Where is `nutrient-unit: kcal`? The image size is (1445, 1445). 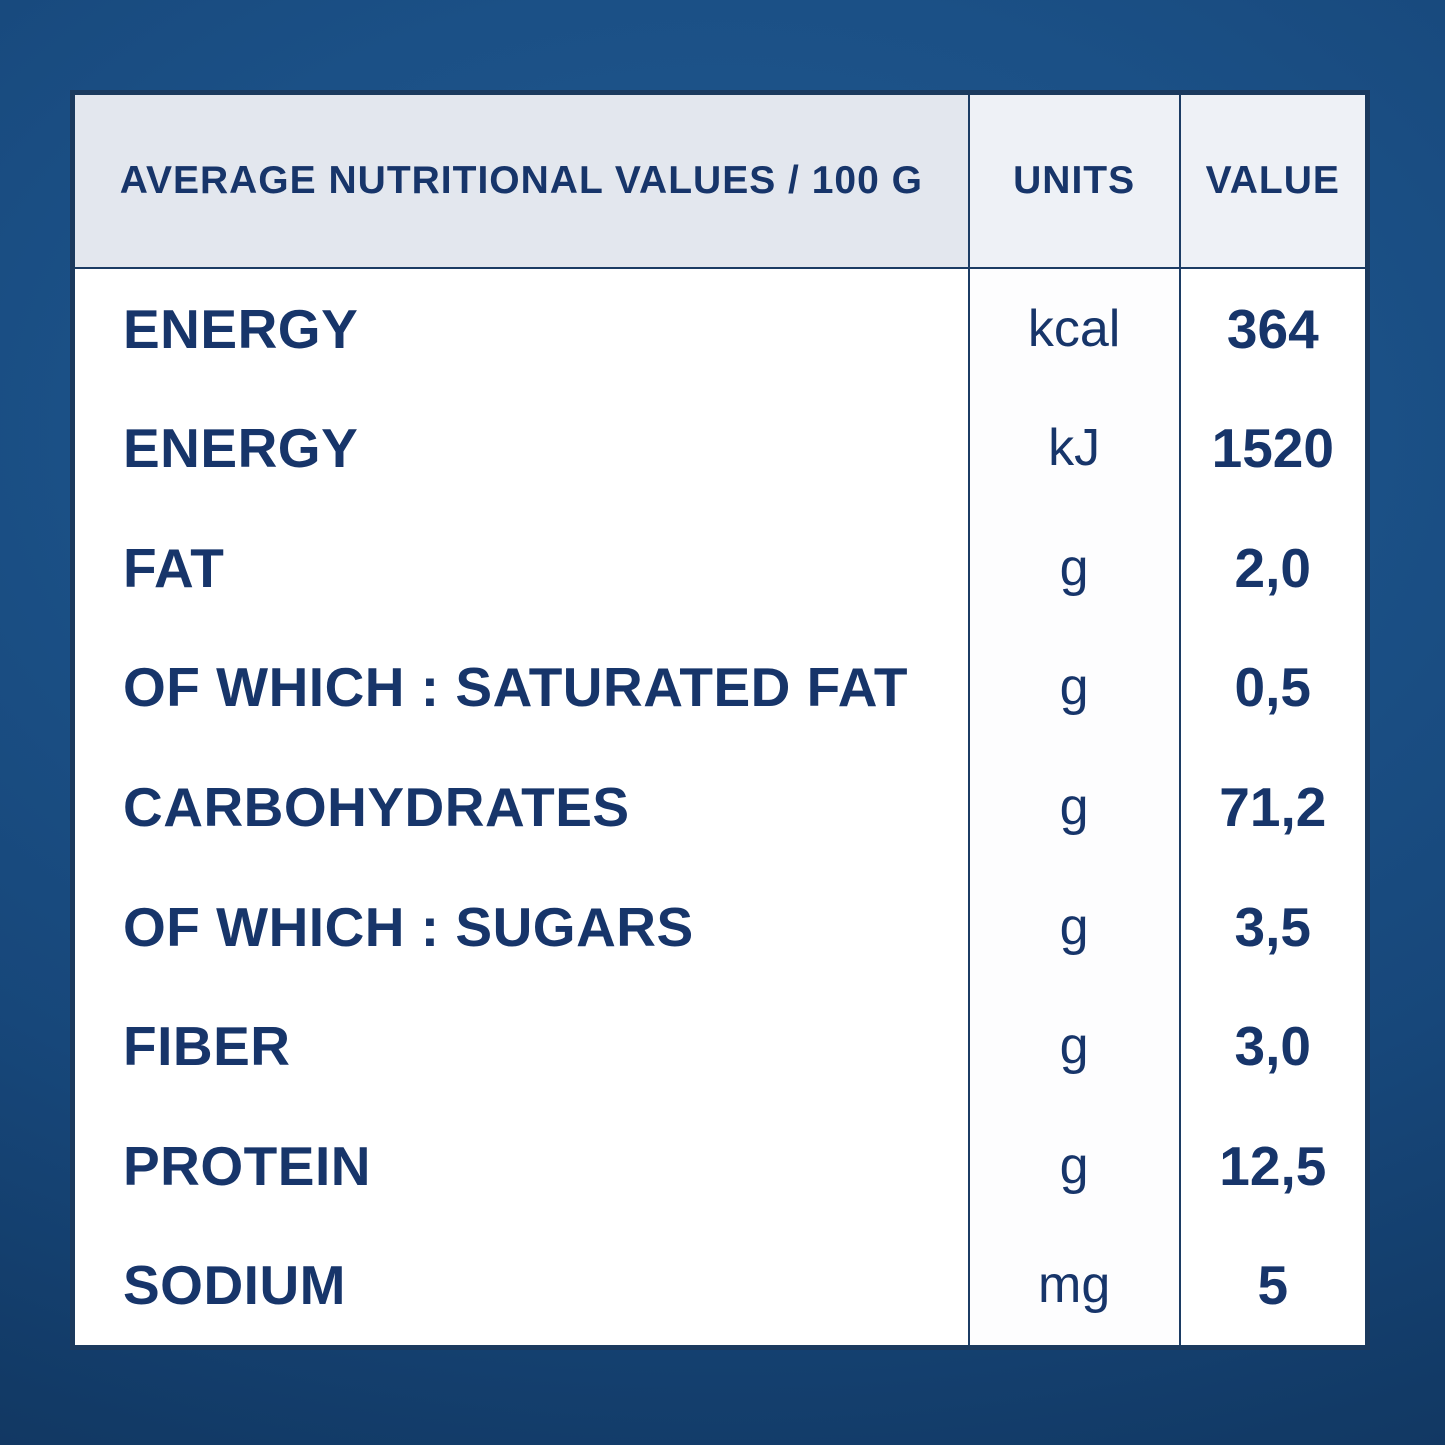
nutrient-unit: kcal is located at coordinates (1073, 329).